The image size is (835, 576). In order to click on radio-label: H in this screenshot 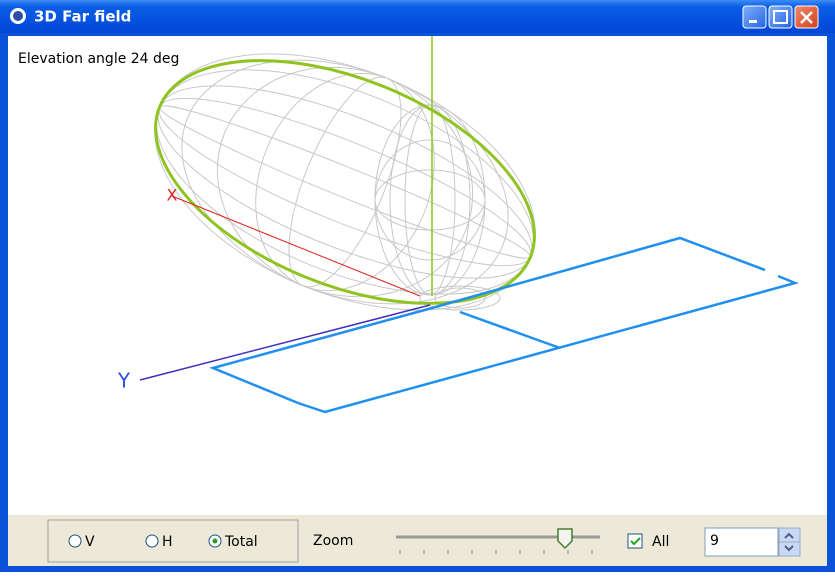, I will do `click(167, 542)`.